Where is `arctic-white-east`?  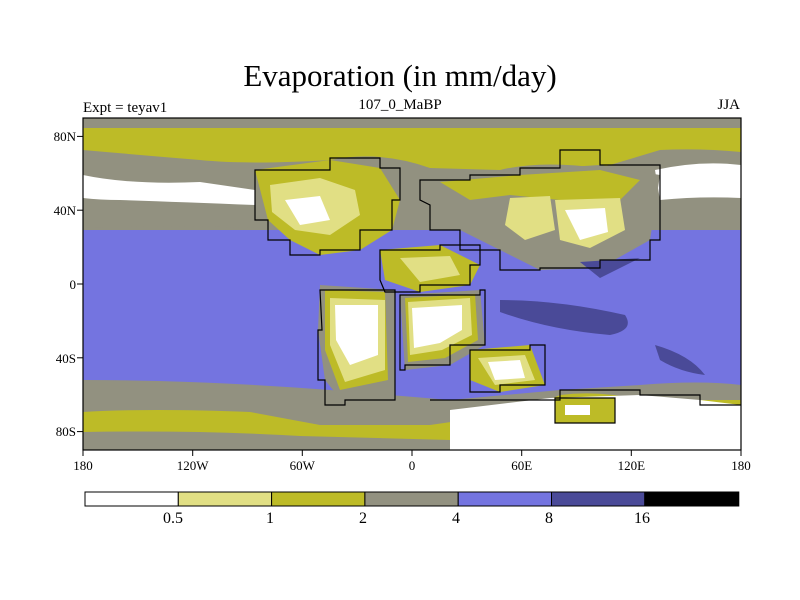
arctic-white-east is located at coordinates (698, 181).